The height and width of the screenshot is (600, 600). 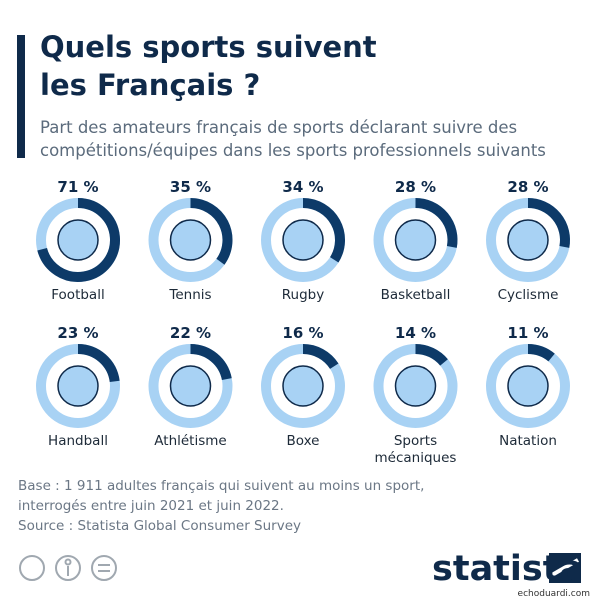 What do you see at coordinates (302, 187) in the screenshot?
I see `value-label: 34 %` at bounding box center [302, 187].